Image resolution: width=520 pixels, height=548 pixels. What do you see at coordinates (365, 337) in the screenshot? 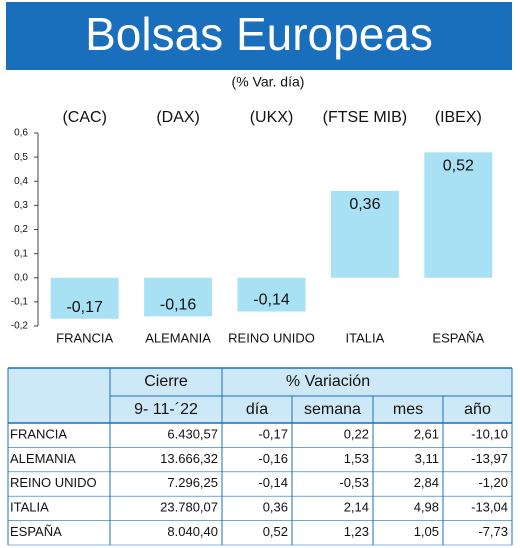
I see `x-tick-label: ITALIA` at bounding box center [365, 337].